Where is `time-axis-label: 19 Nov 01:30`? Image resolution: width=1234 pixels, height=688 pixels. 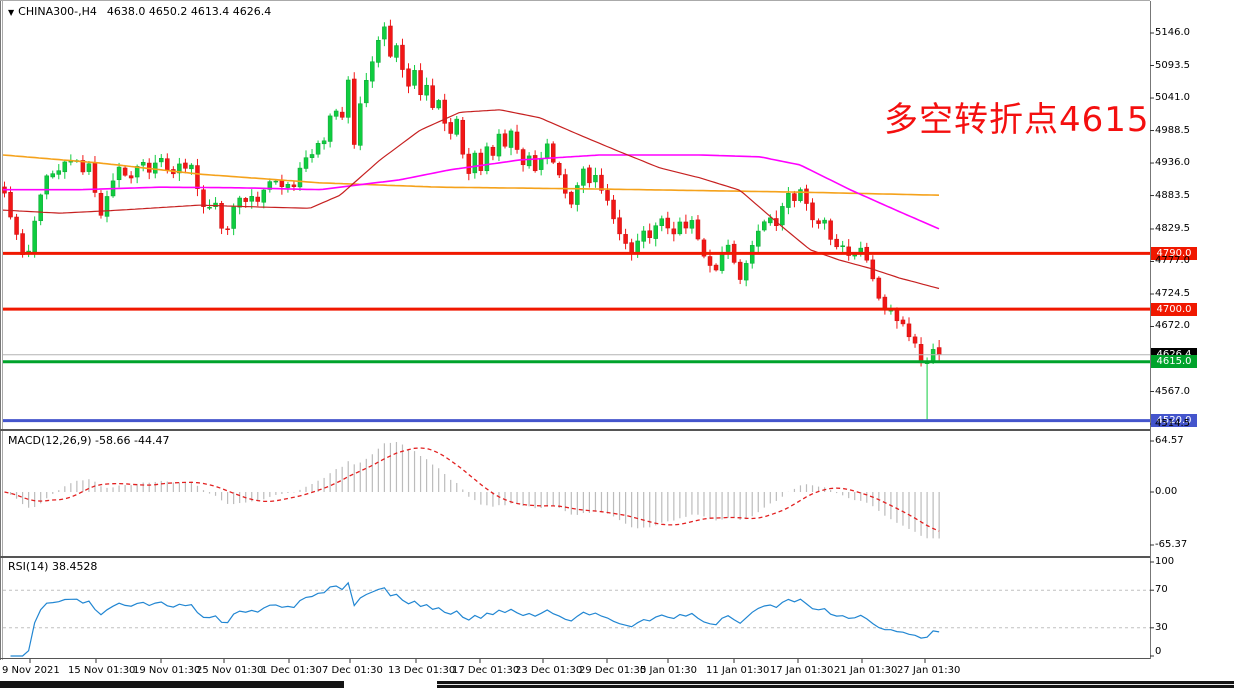 time-axis-label: 19 Nov 01:30 is located at coordinates (167, 670).